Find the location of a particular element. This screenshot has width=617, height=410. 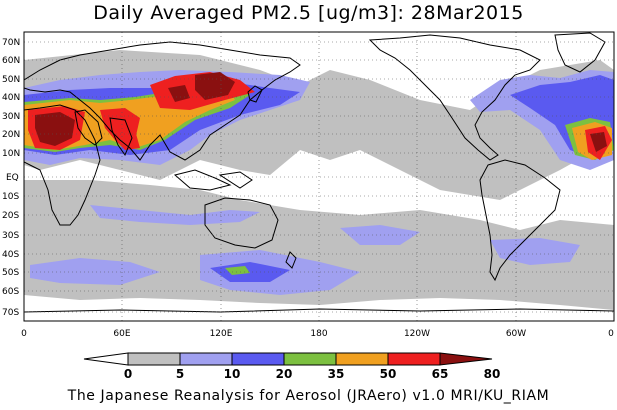

lat-label: 10S is located at coordinates (10, 197).